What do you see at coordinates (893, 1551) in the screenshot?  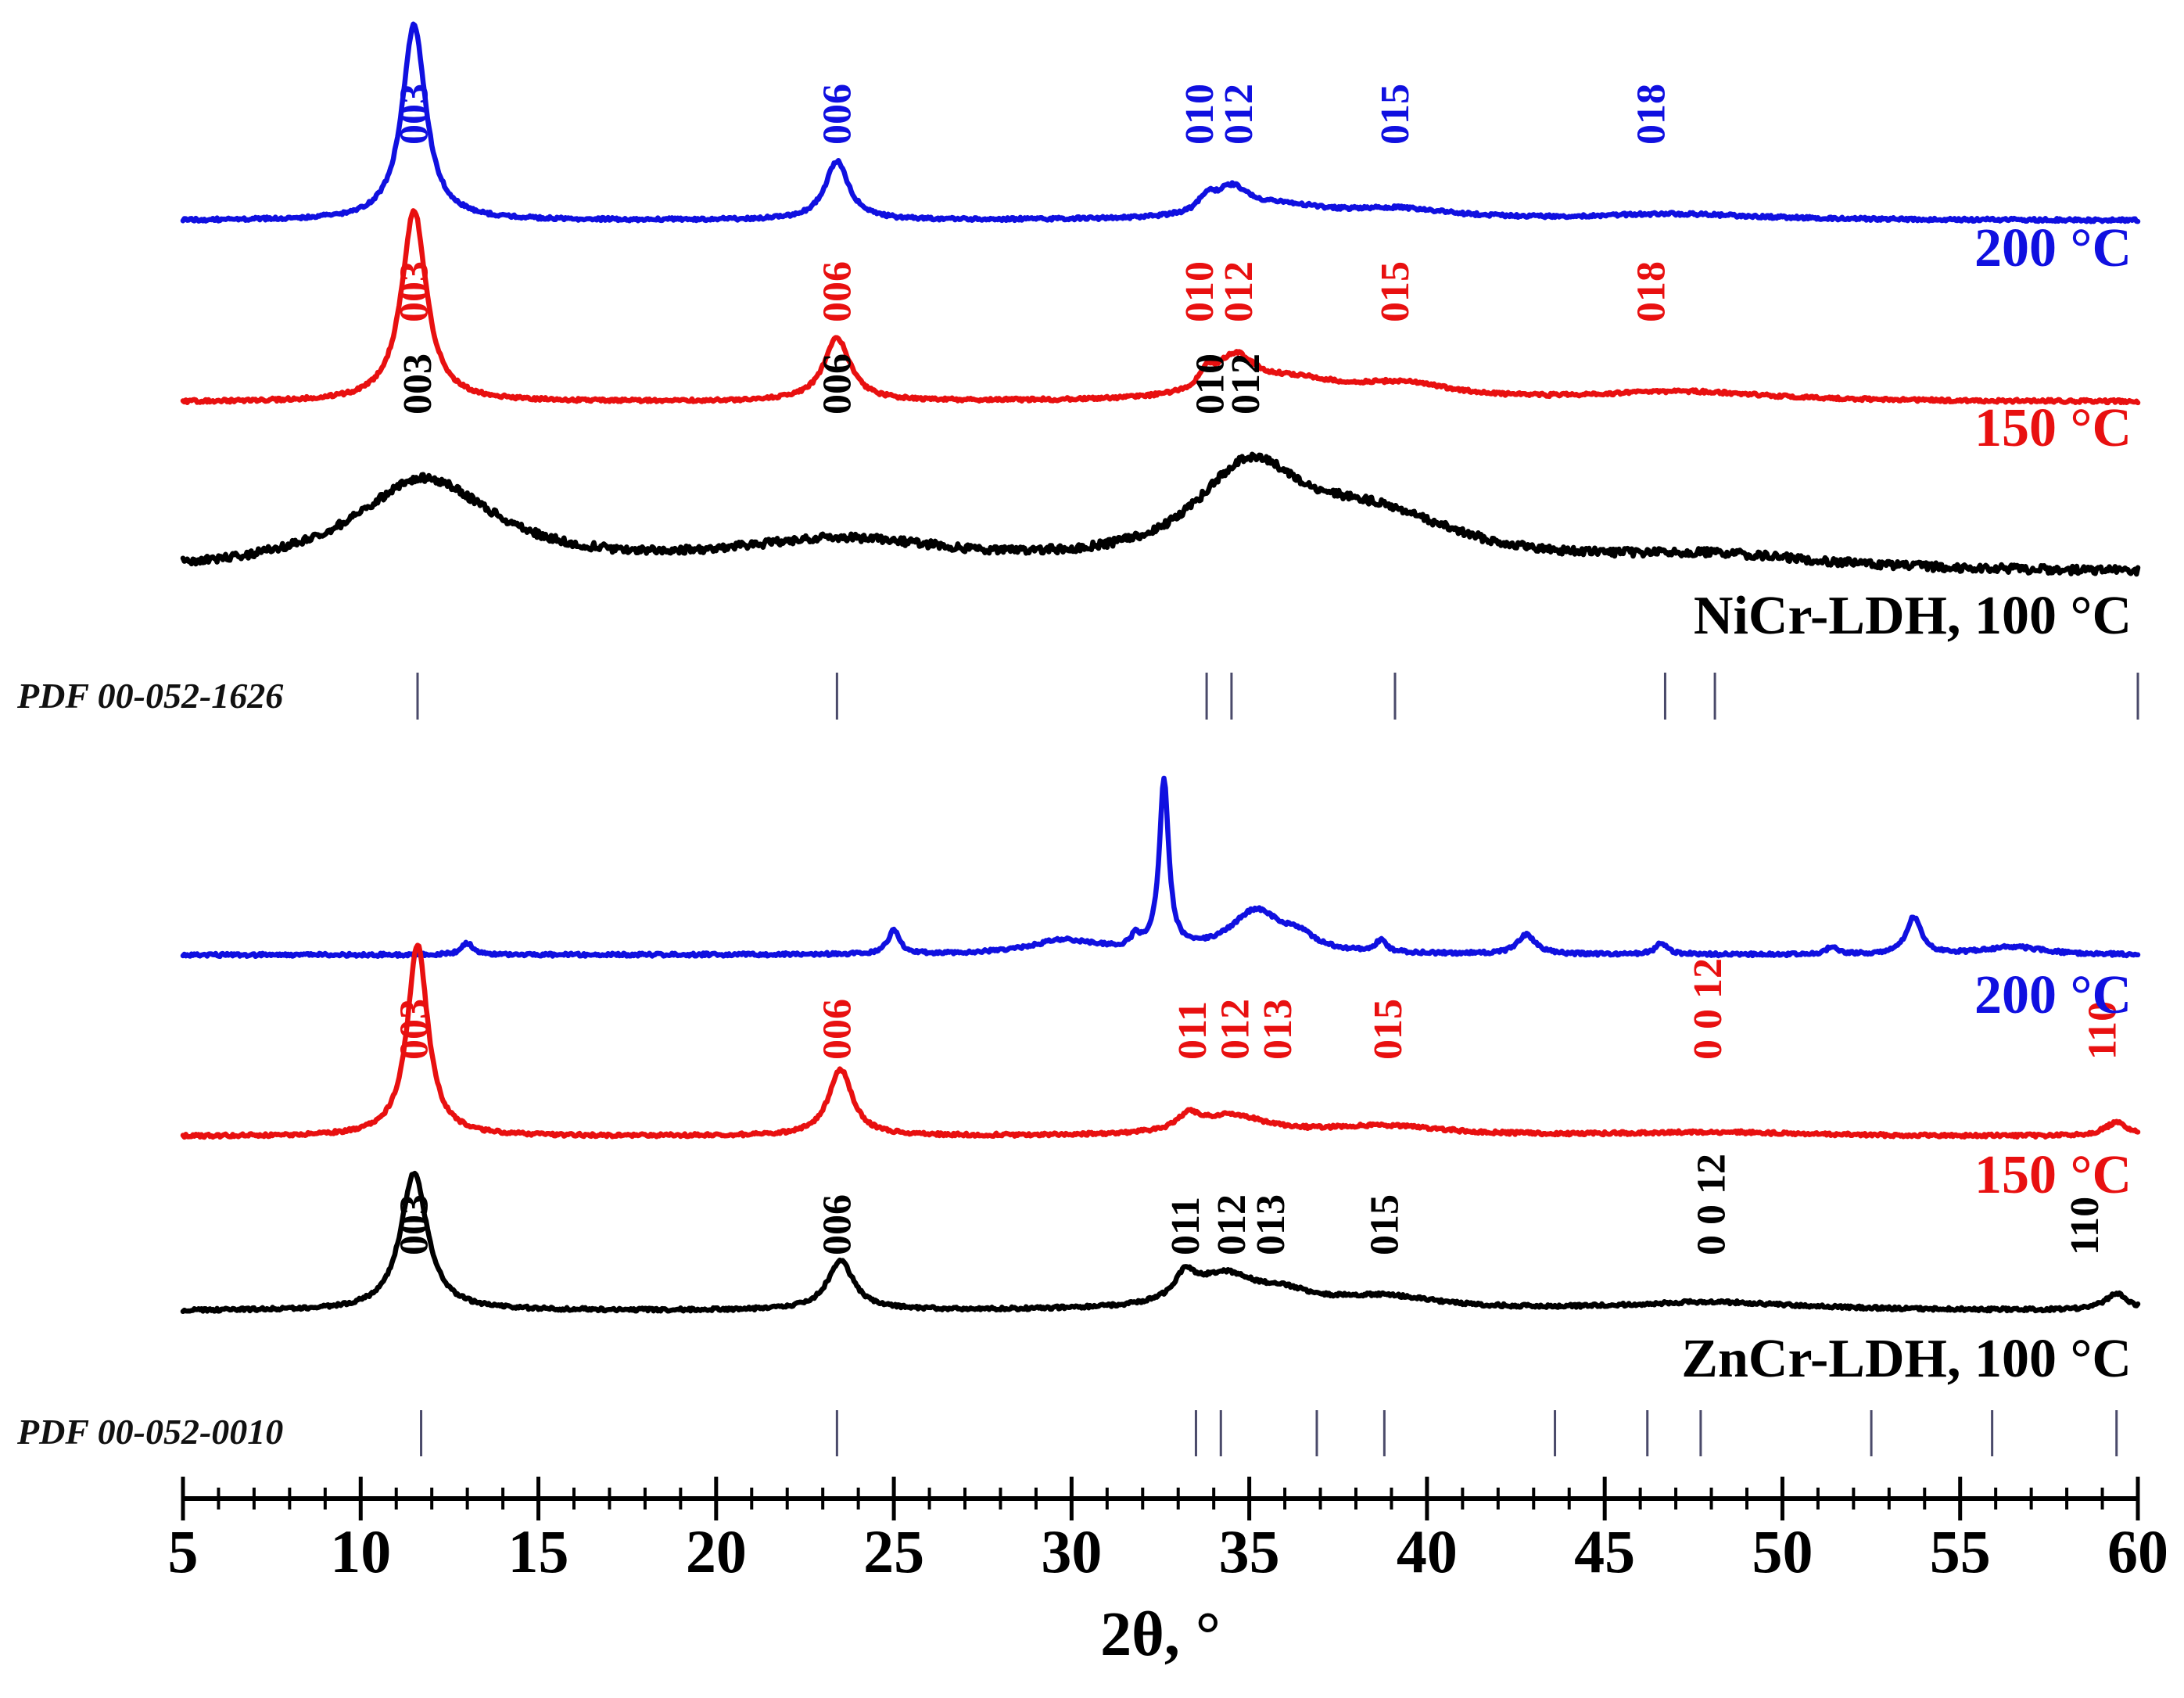 I see `x-tick-label: 25` at bounding box center [893, 1551].